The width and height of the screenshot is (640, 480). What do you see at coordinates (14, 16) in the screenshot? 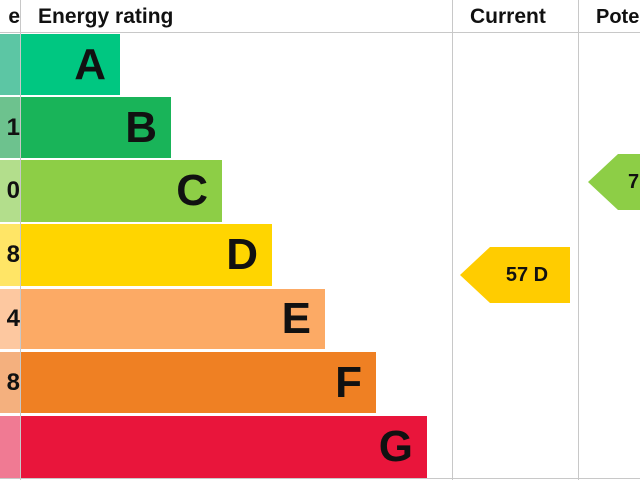
I see `score-header: e` at bounding box center [14, 16].